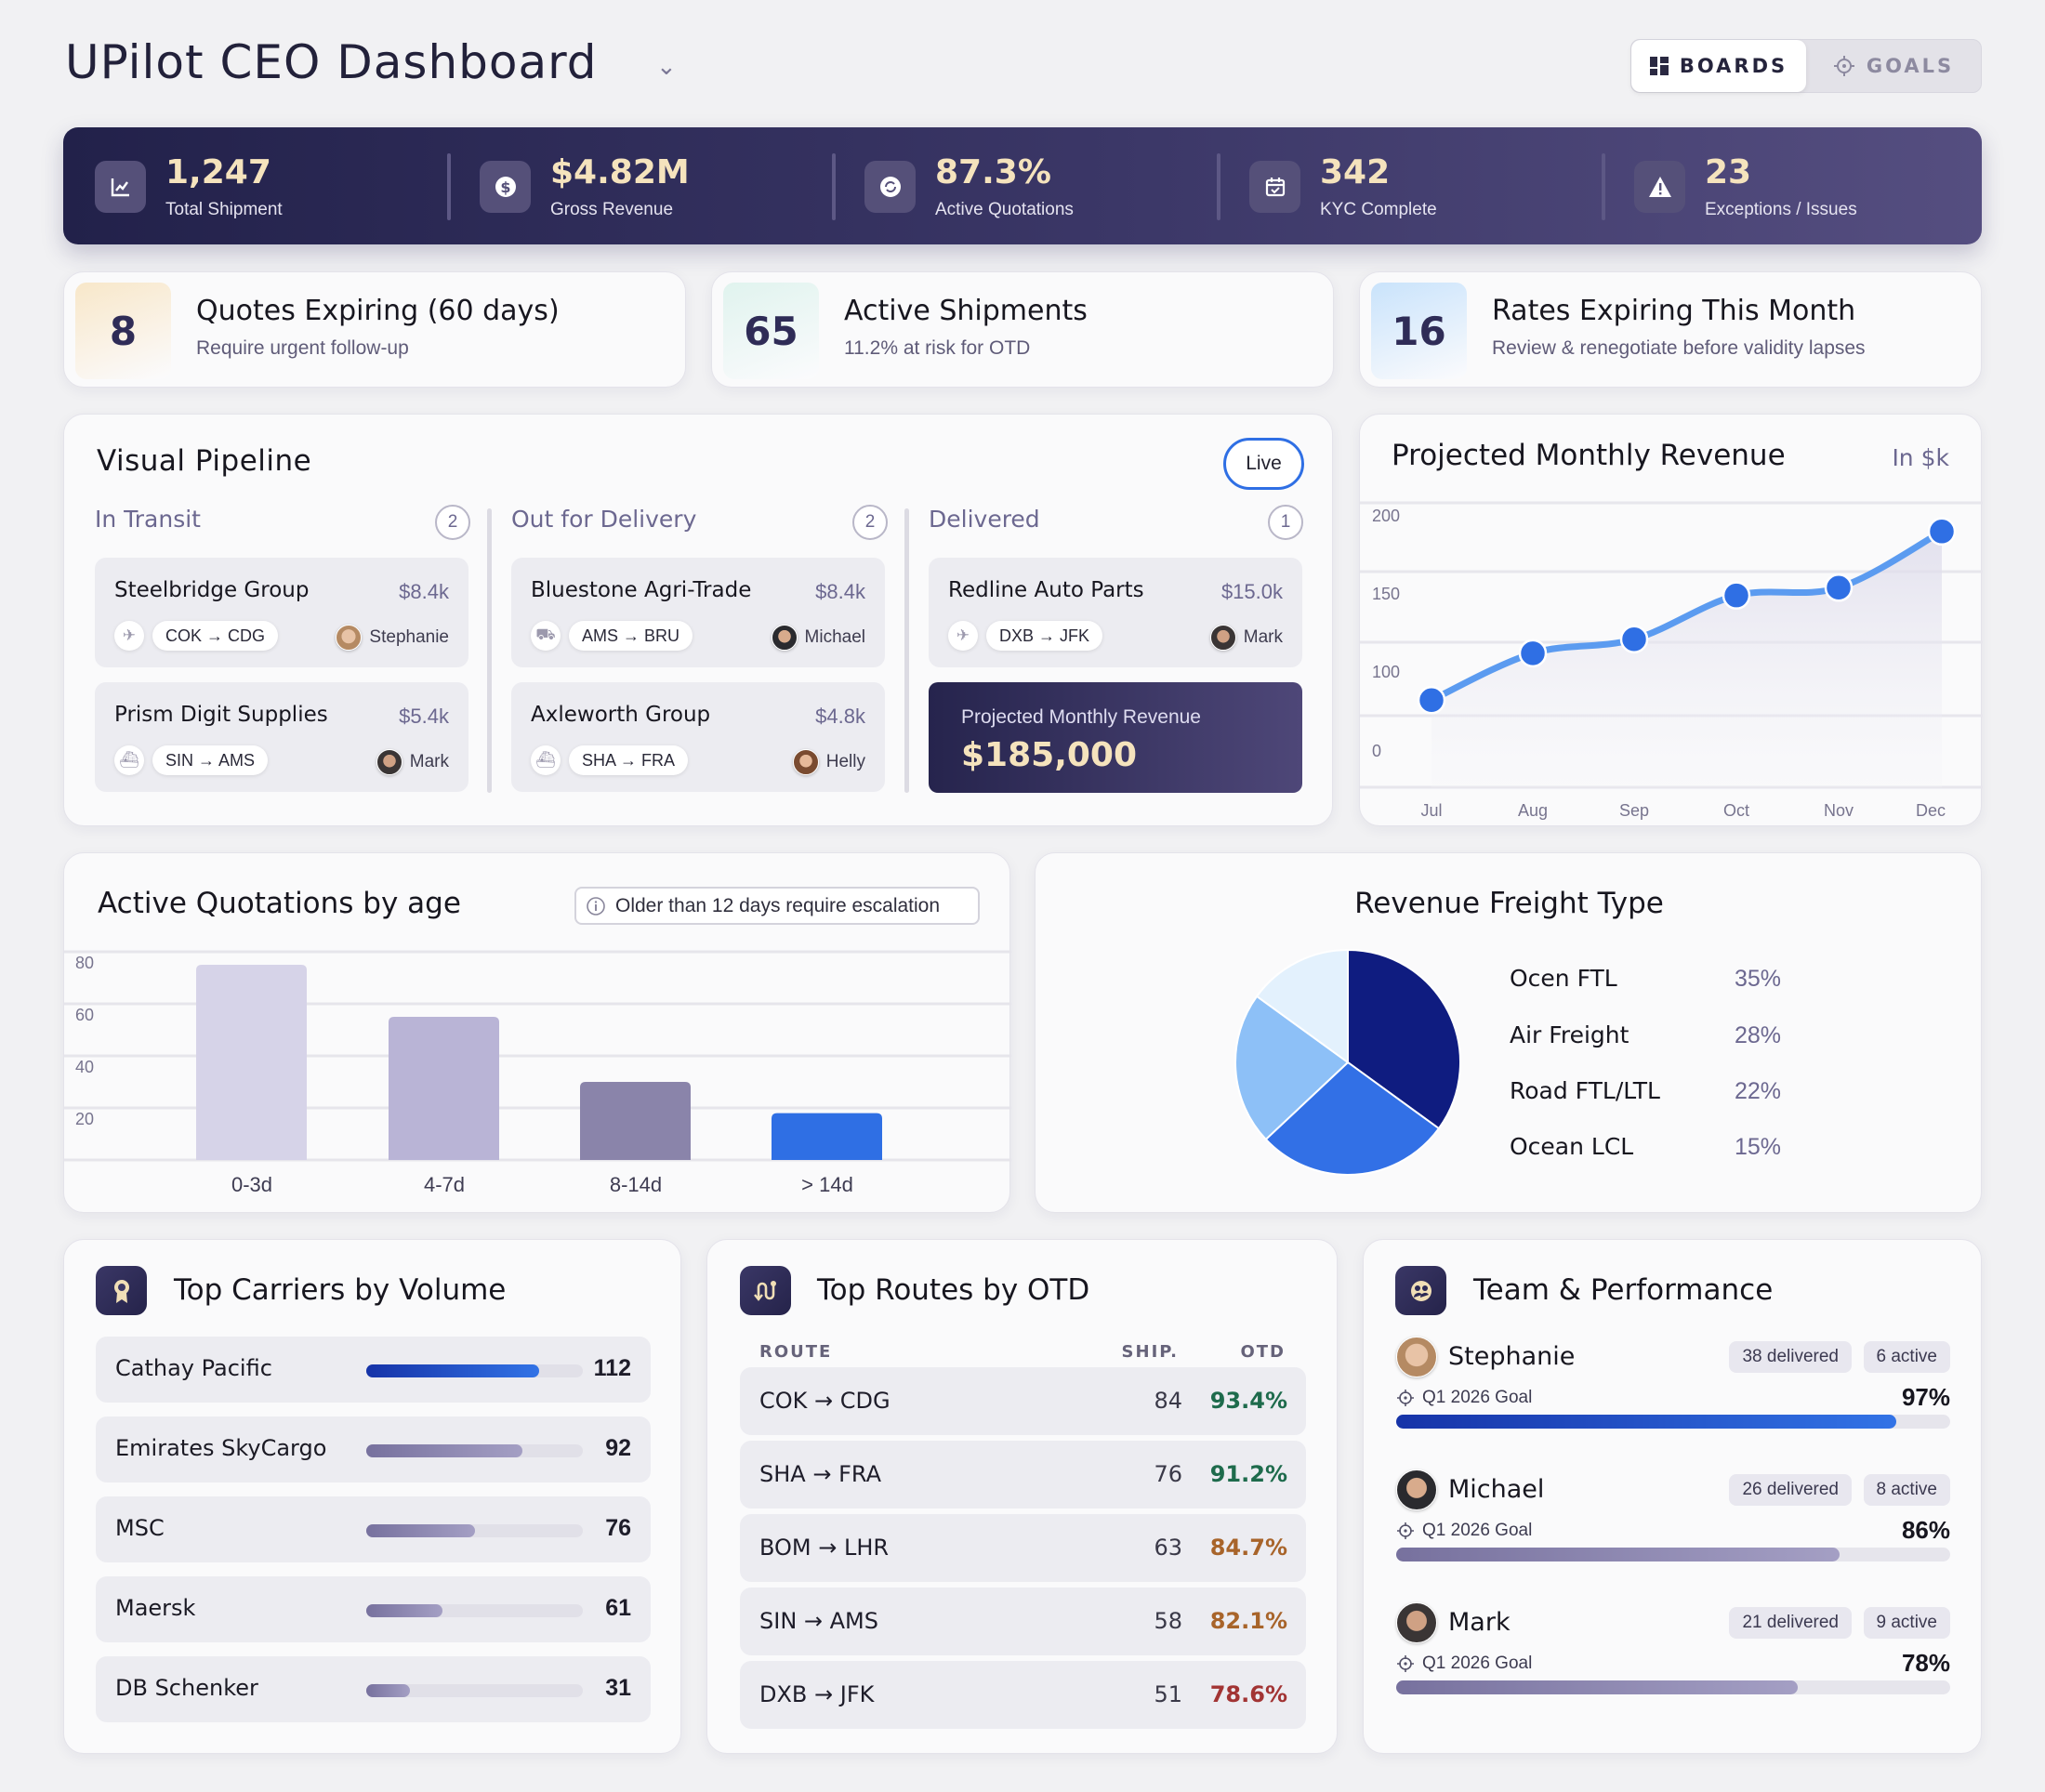 The width and height of the screenshot is (2045, 1792). Describe the element at coordinates (85, 1119) in the screenshot. I see `y-tick-label: 20` at that location.